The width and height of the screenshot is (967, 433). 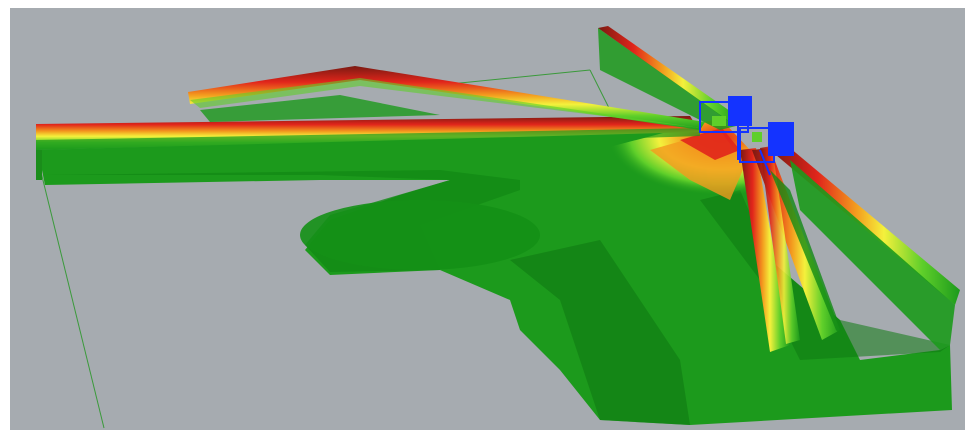 What do you see at coordinates (850, 249) in the screenshot?
I see `beam-right-fan` at bounding box center [850, 249].